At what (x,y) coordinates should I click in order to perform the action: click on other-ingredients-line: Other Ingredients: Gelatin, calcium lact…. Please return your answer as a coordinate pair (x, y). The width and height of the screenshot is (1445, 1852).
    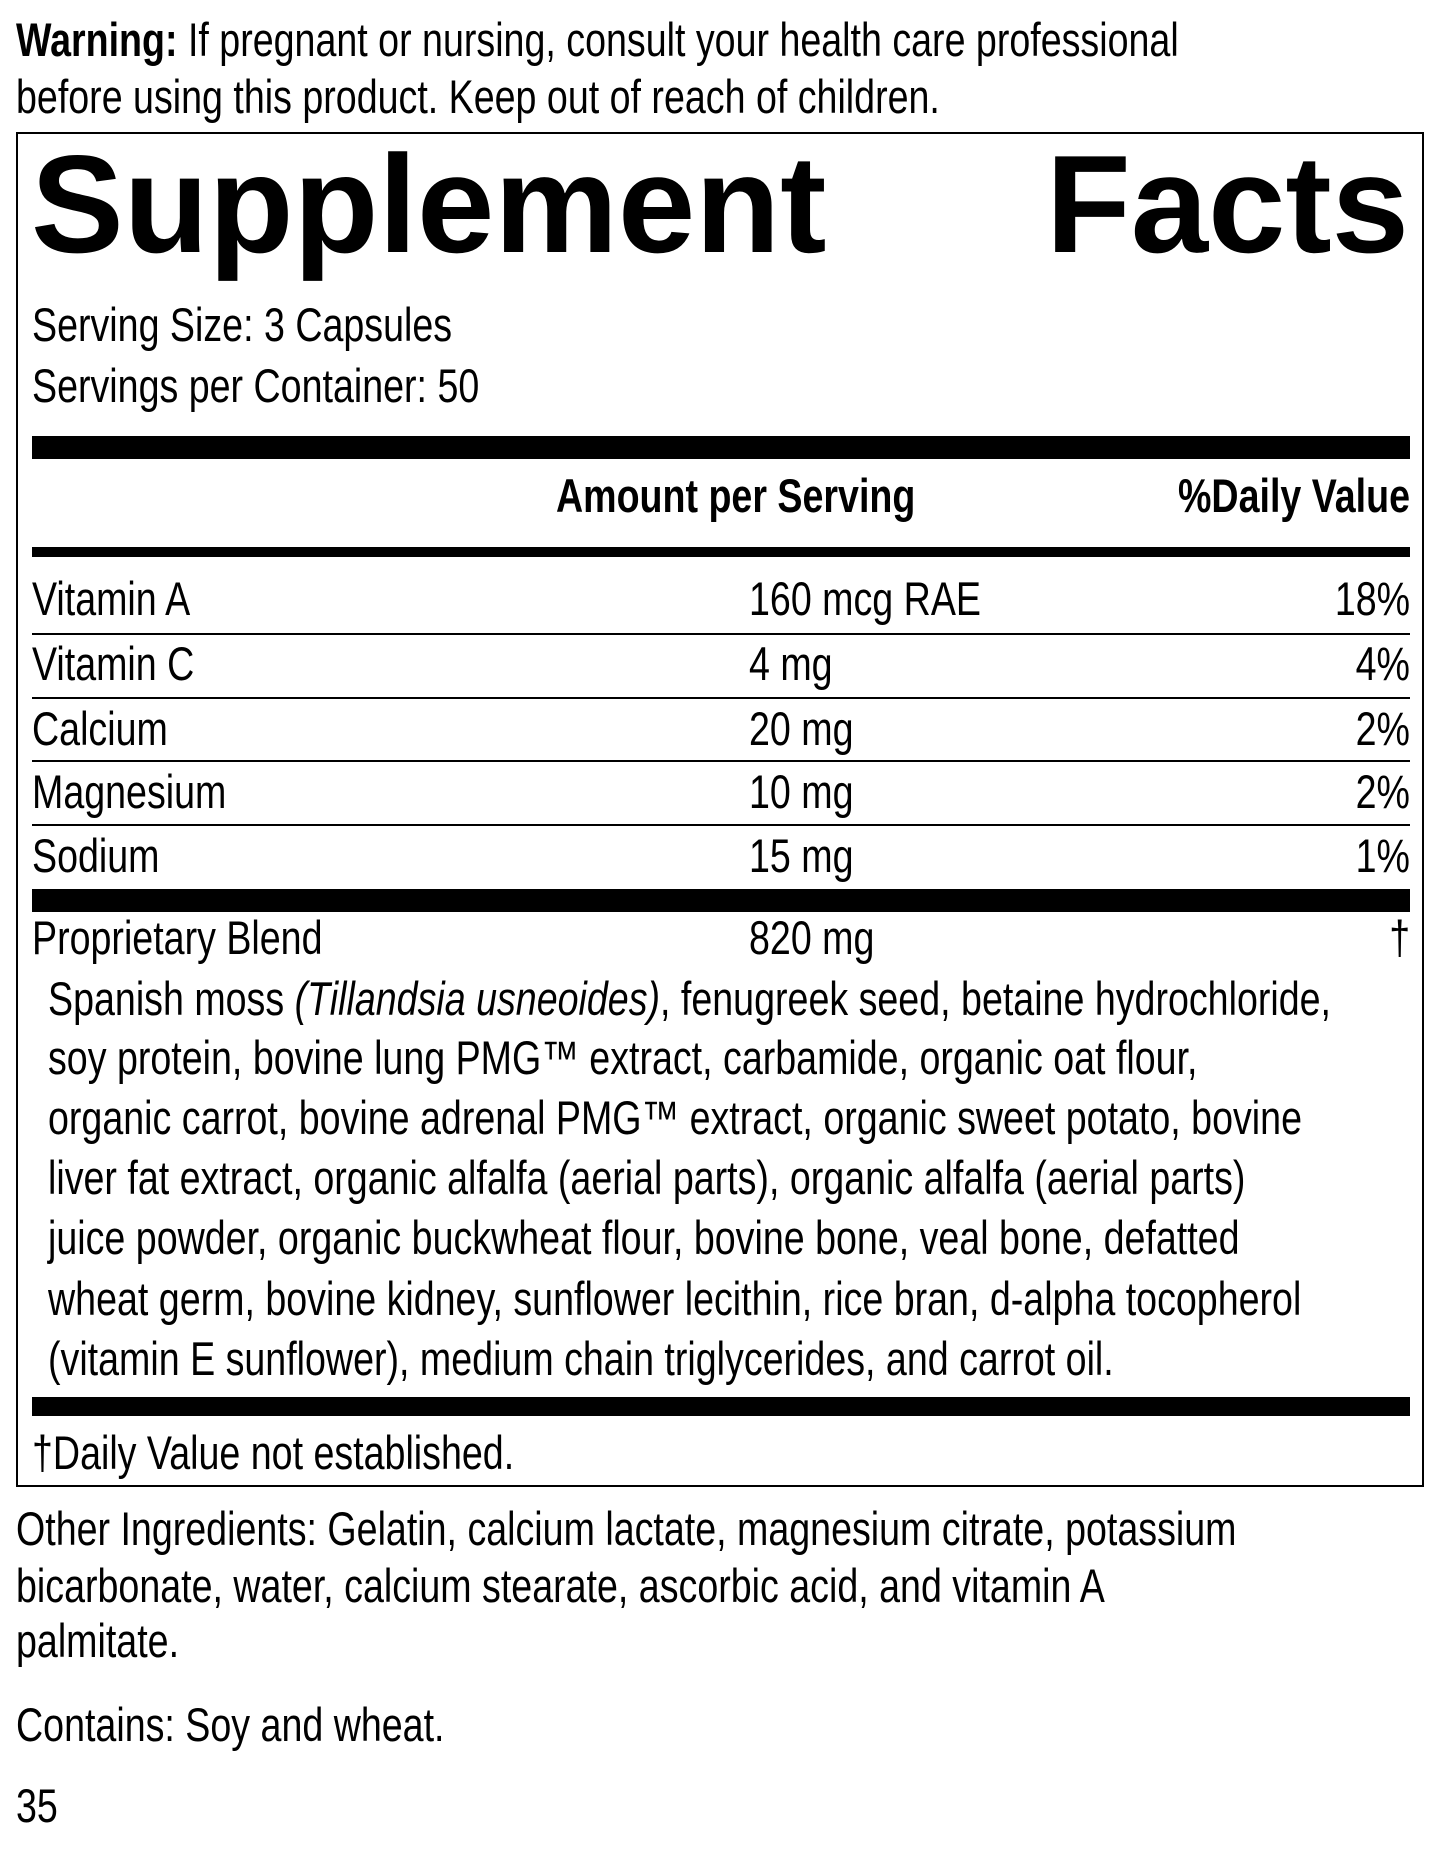
    Looking at the image, I should click on (626, 1528).